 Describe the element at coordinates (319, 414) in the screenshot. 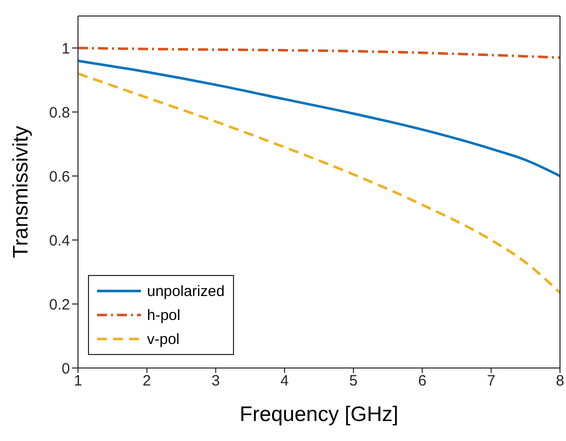

I see `x-axis-title: Frequency [GHz]` at that location.